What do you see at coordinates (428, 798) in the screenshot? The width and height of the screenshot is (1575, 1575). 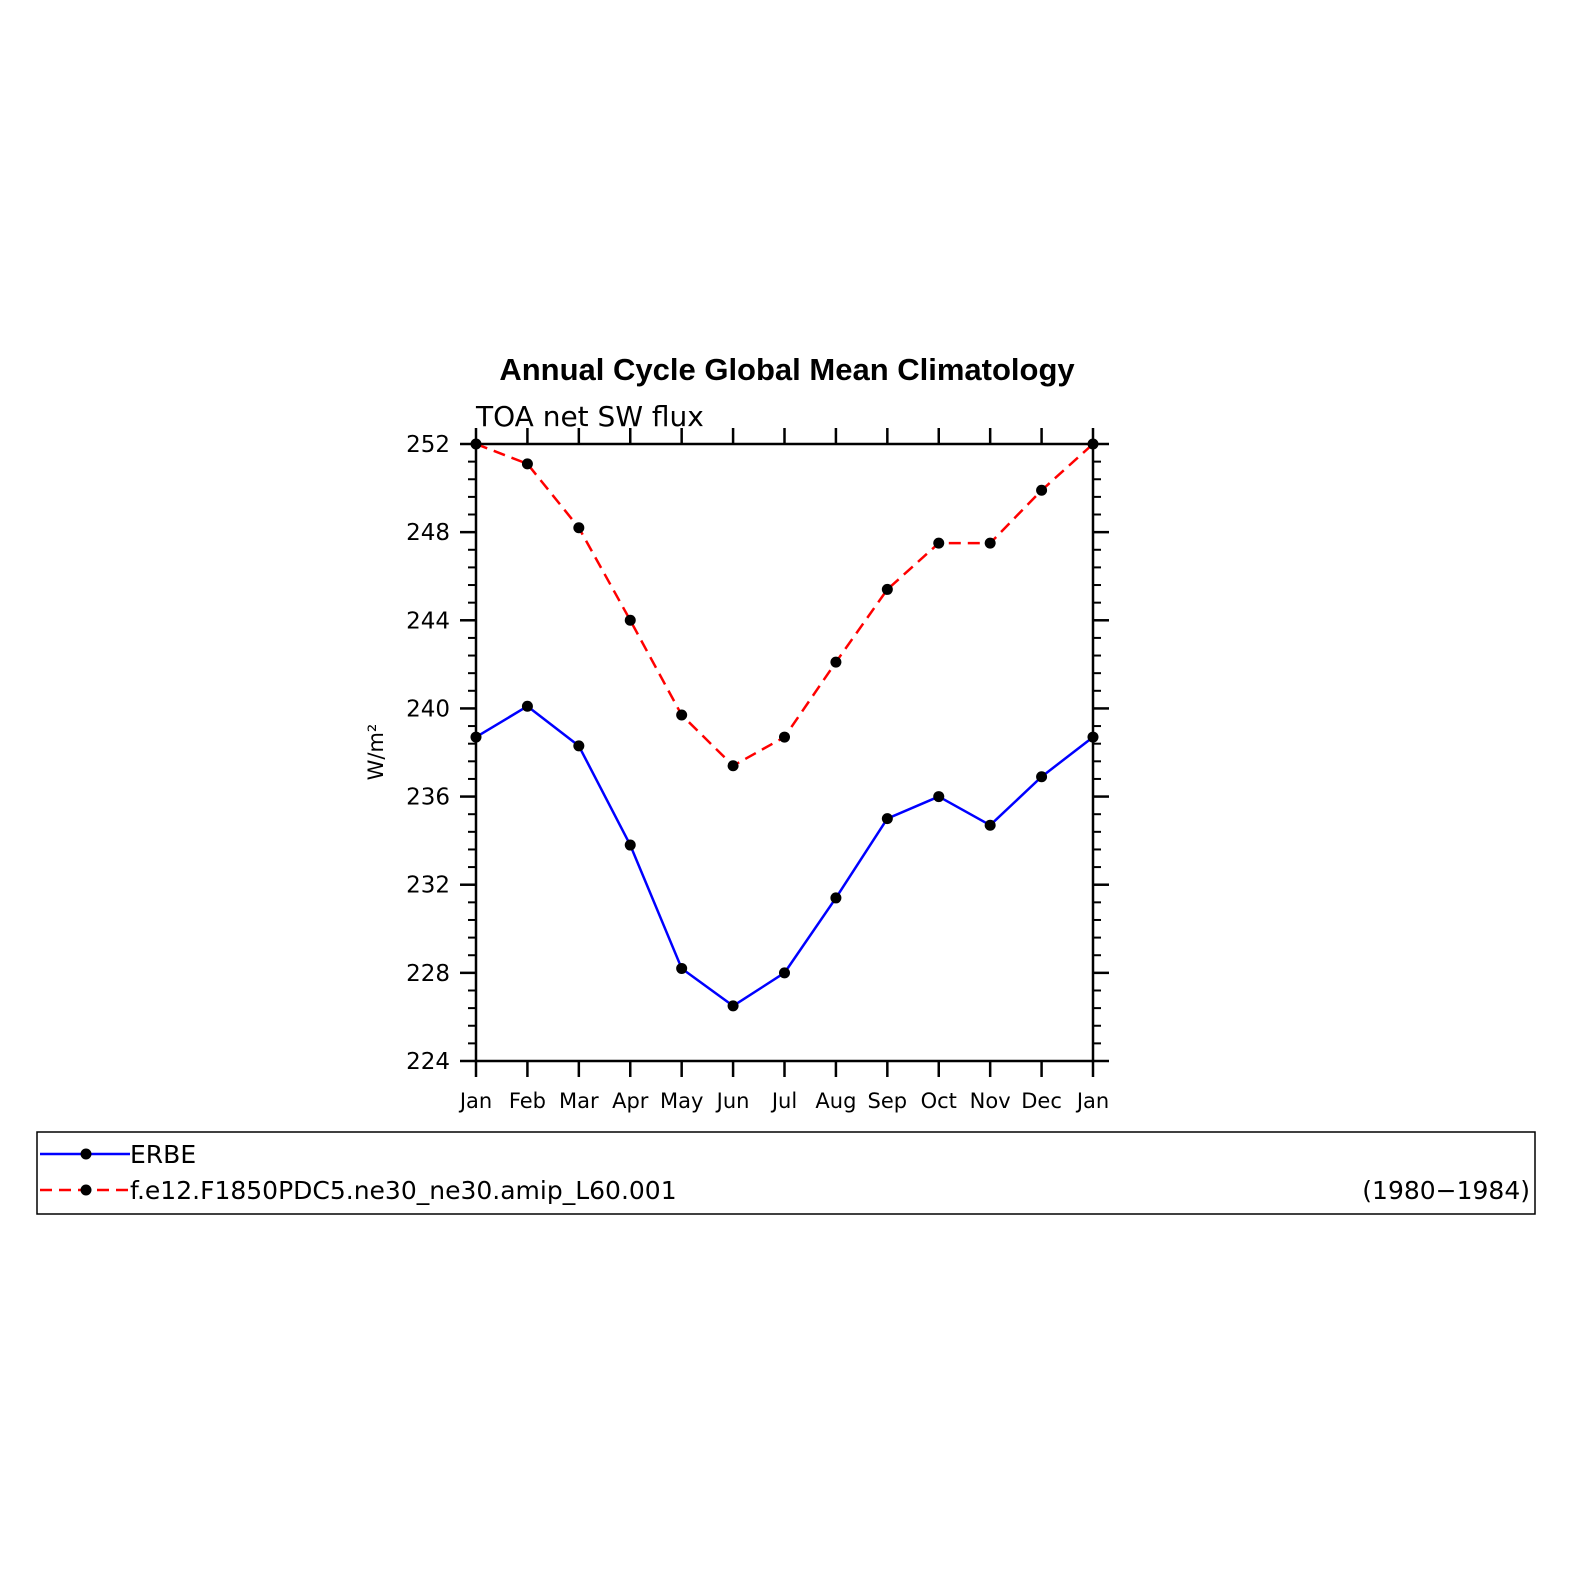 I see `y-tick-label: 236` at bounding box center [428, 798].